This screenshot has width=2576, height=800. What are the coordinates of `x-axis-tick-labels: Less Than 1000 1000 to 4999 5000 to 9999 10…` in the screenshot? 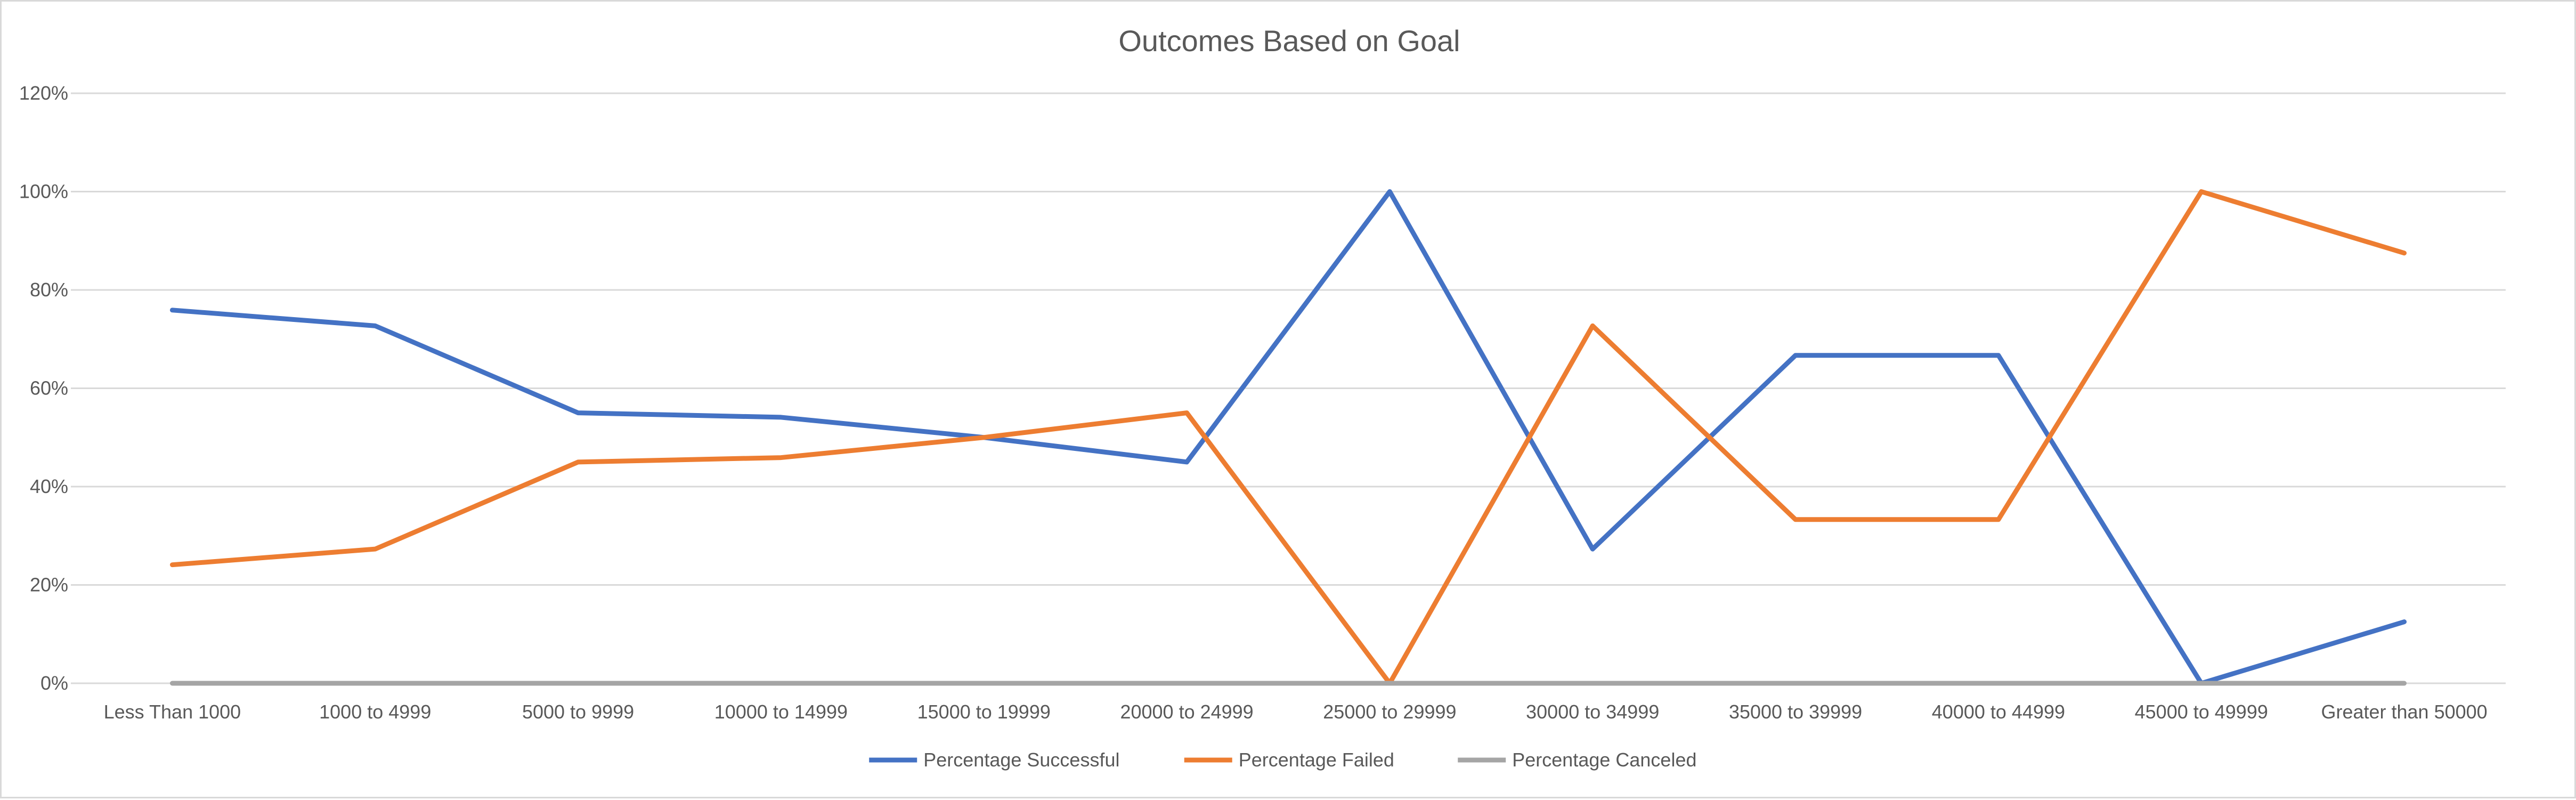 It's located at (1296, 712).